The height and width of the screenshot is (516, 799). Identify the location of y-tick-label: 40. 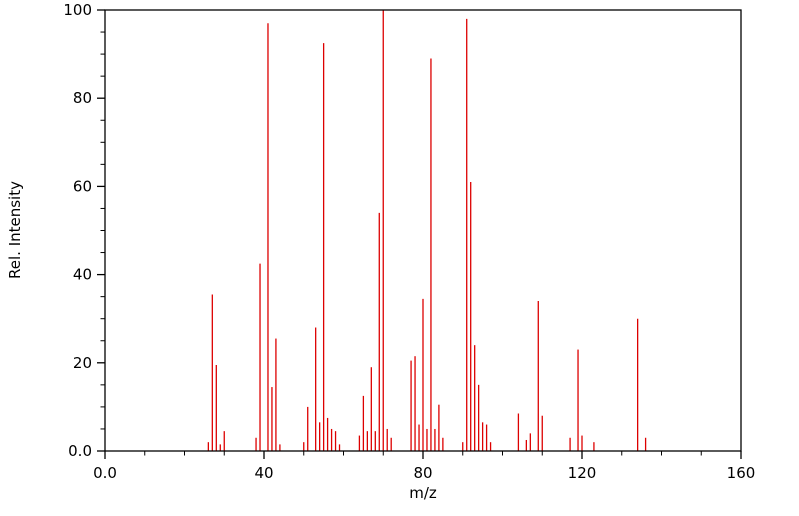
(82, 275).